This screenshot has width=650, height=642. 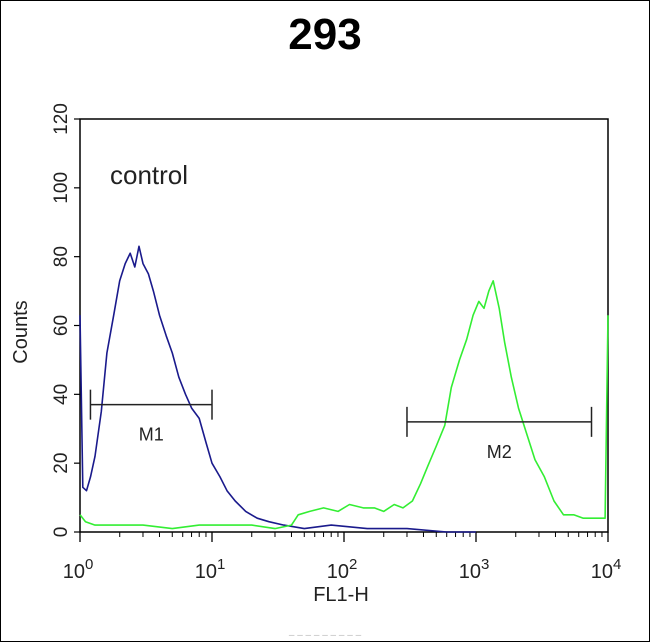 What do you see at coordinates (325, 635) in the screenshot?
I see `footer-text: – – – – – – – – –` at bounding box center [325, 635].